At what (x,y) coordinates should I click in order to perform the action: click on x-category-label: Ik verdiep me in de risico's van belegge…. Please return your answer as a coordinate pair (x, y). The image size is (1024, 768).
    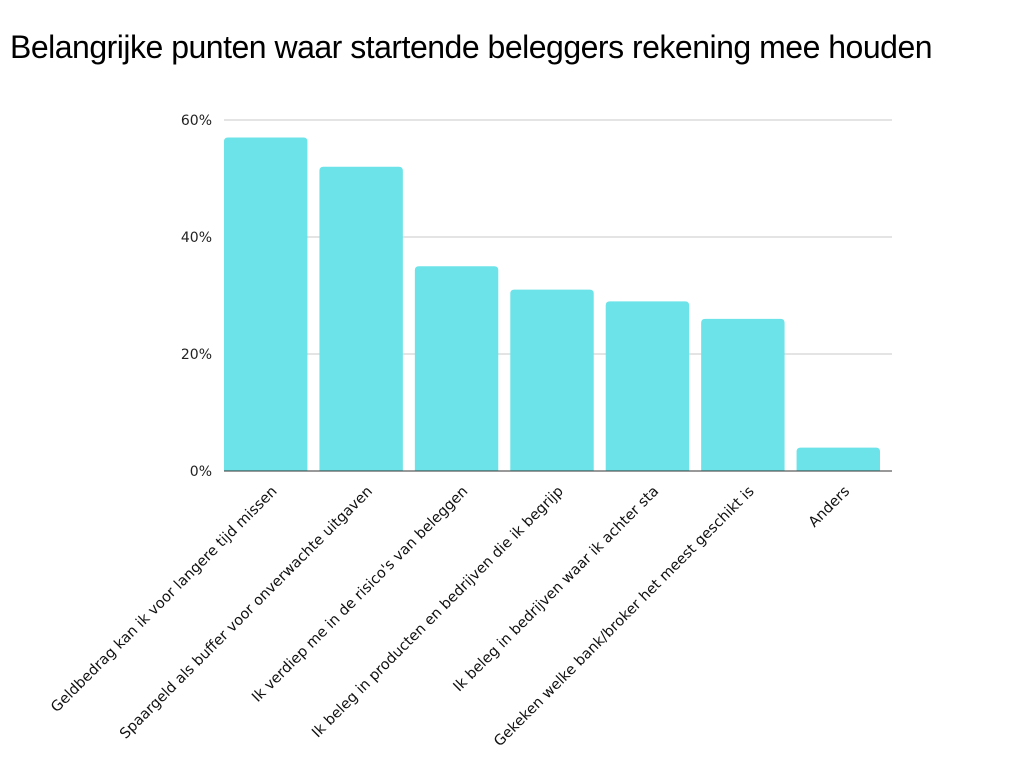
    Looking at the image, I should click on (360, 595).